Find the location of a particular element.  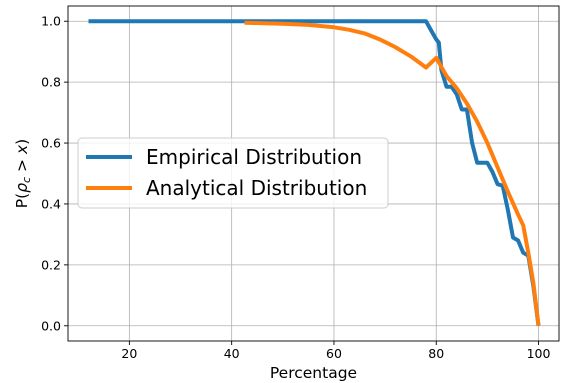

y-axis-label-subscript: c is located at coordinates (26, 180).